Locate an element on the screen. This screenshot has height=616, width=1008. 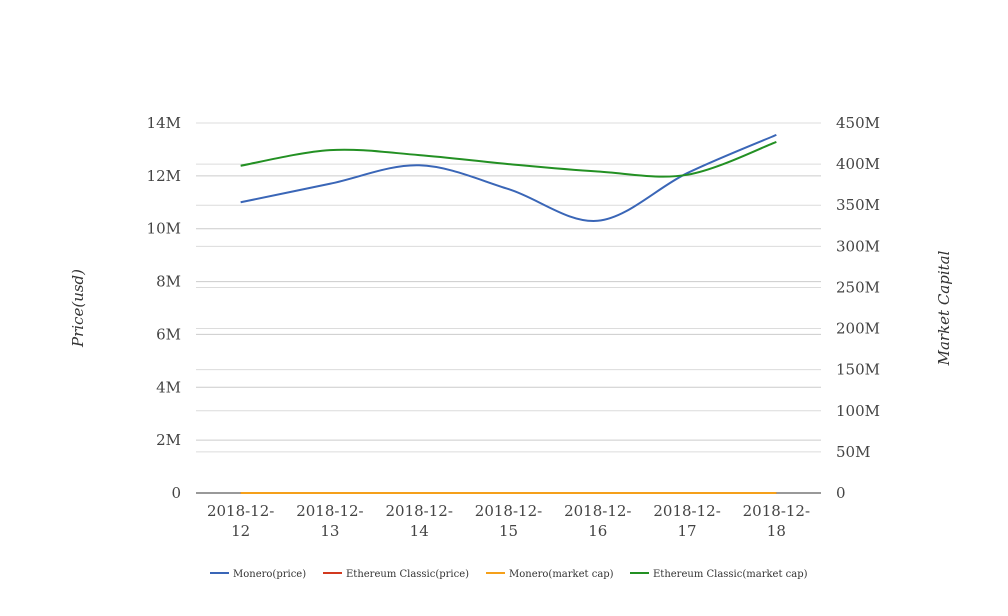
y-axis-title: Price(usd) is located at coordinates (78, 308).